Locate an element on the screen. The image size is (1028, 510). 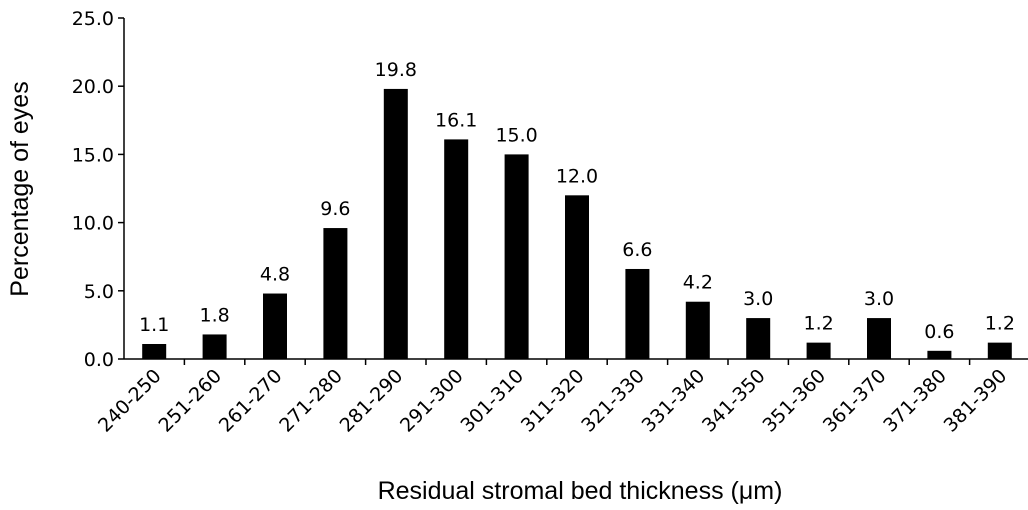
x-axis-title: Residual stromal bed thickness (μm) is located at coordinates (580, 491).